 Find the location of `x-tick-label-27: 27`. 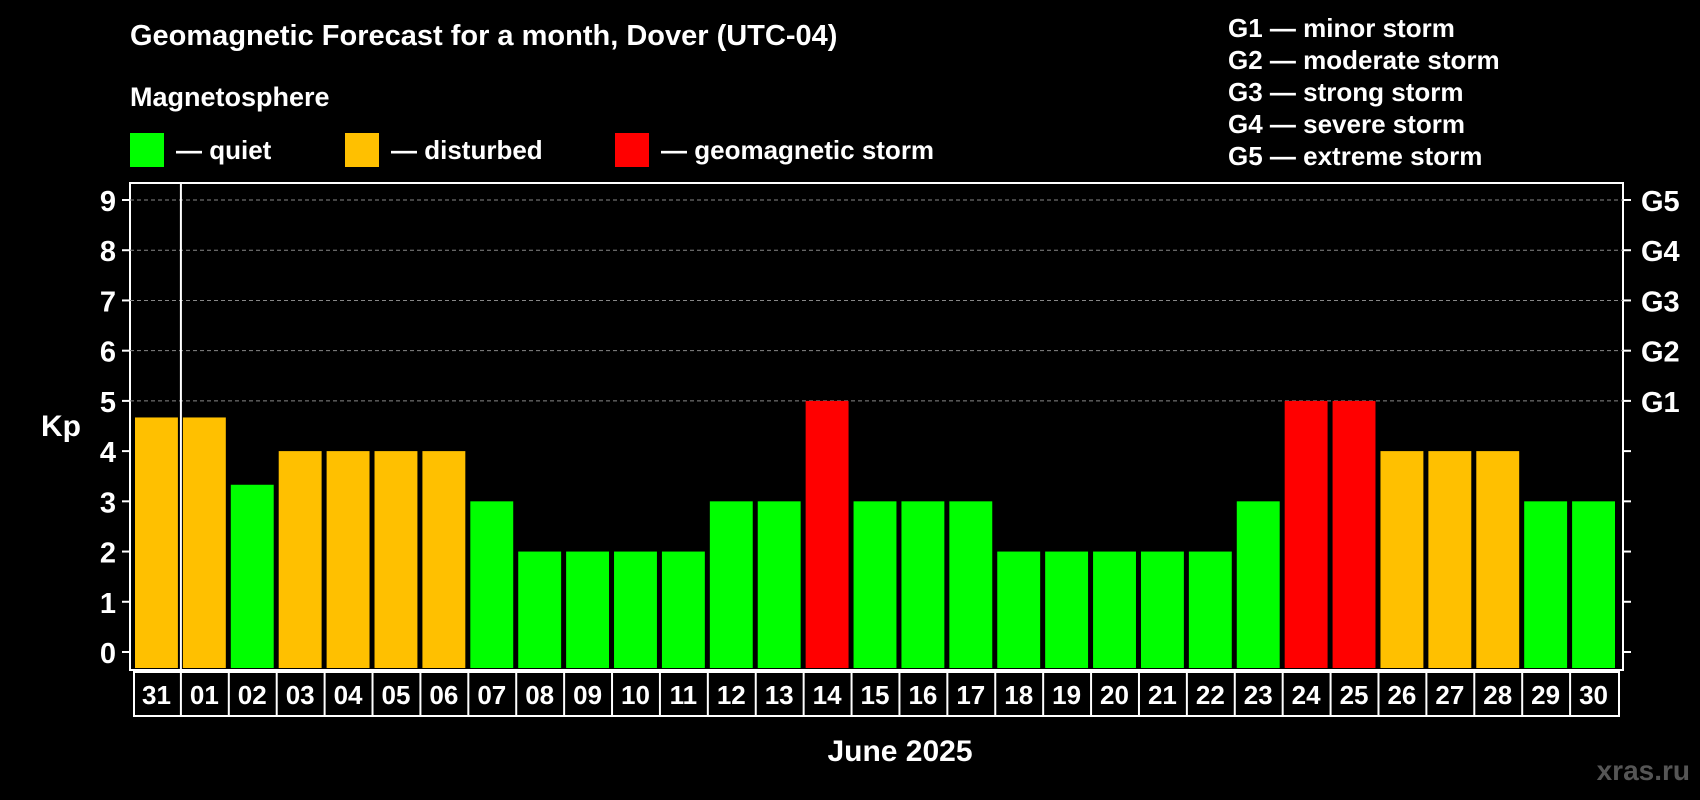

x-tick-label-27: 27 is located at coordinates (1449, 695).